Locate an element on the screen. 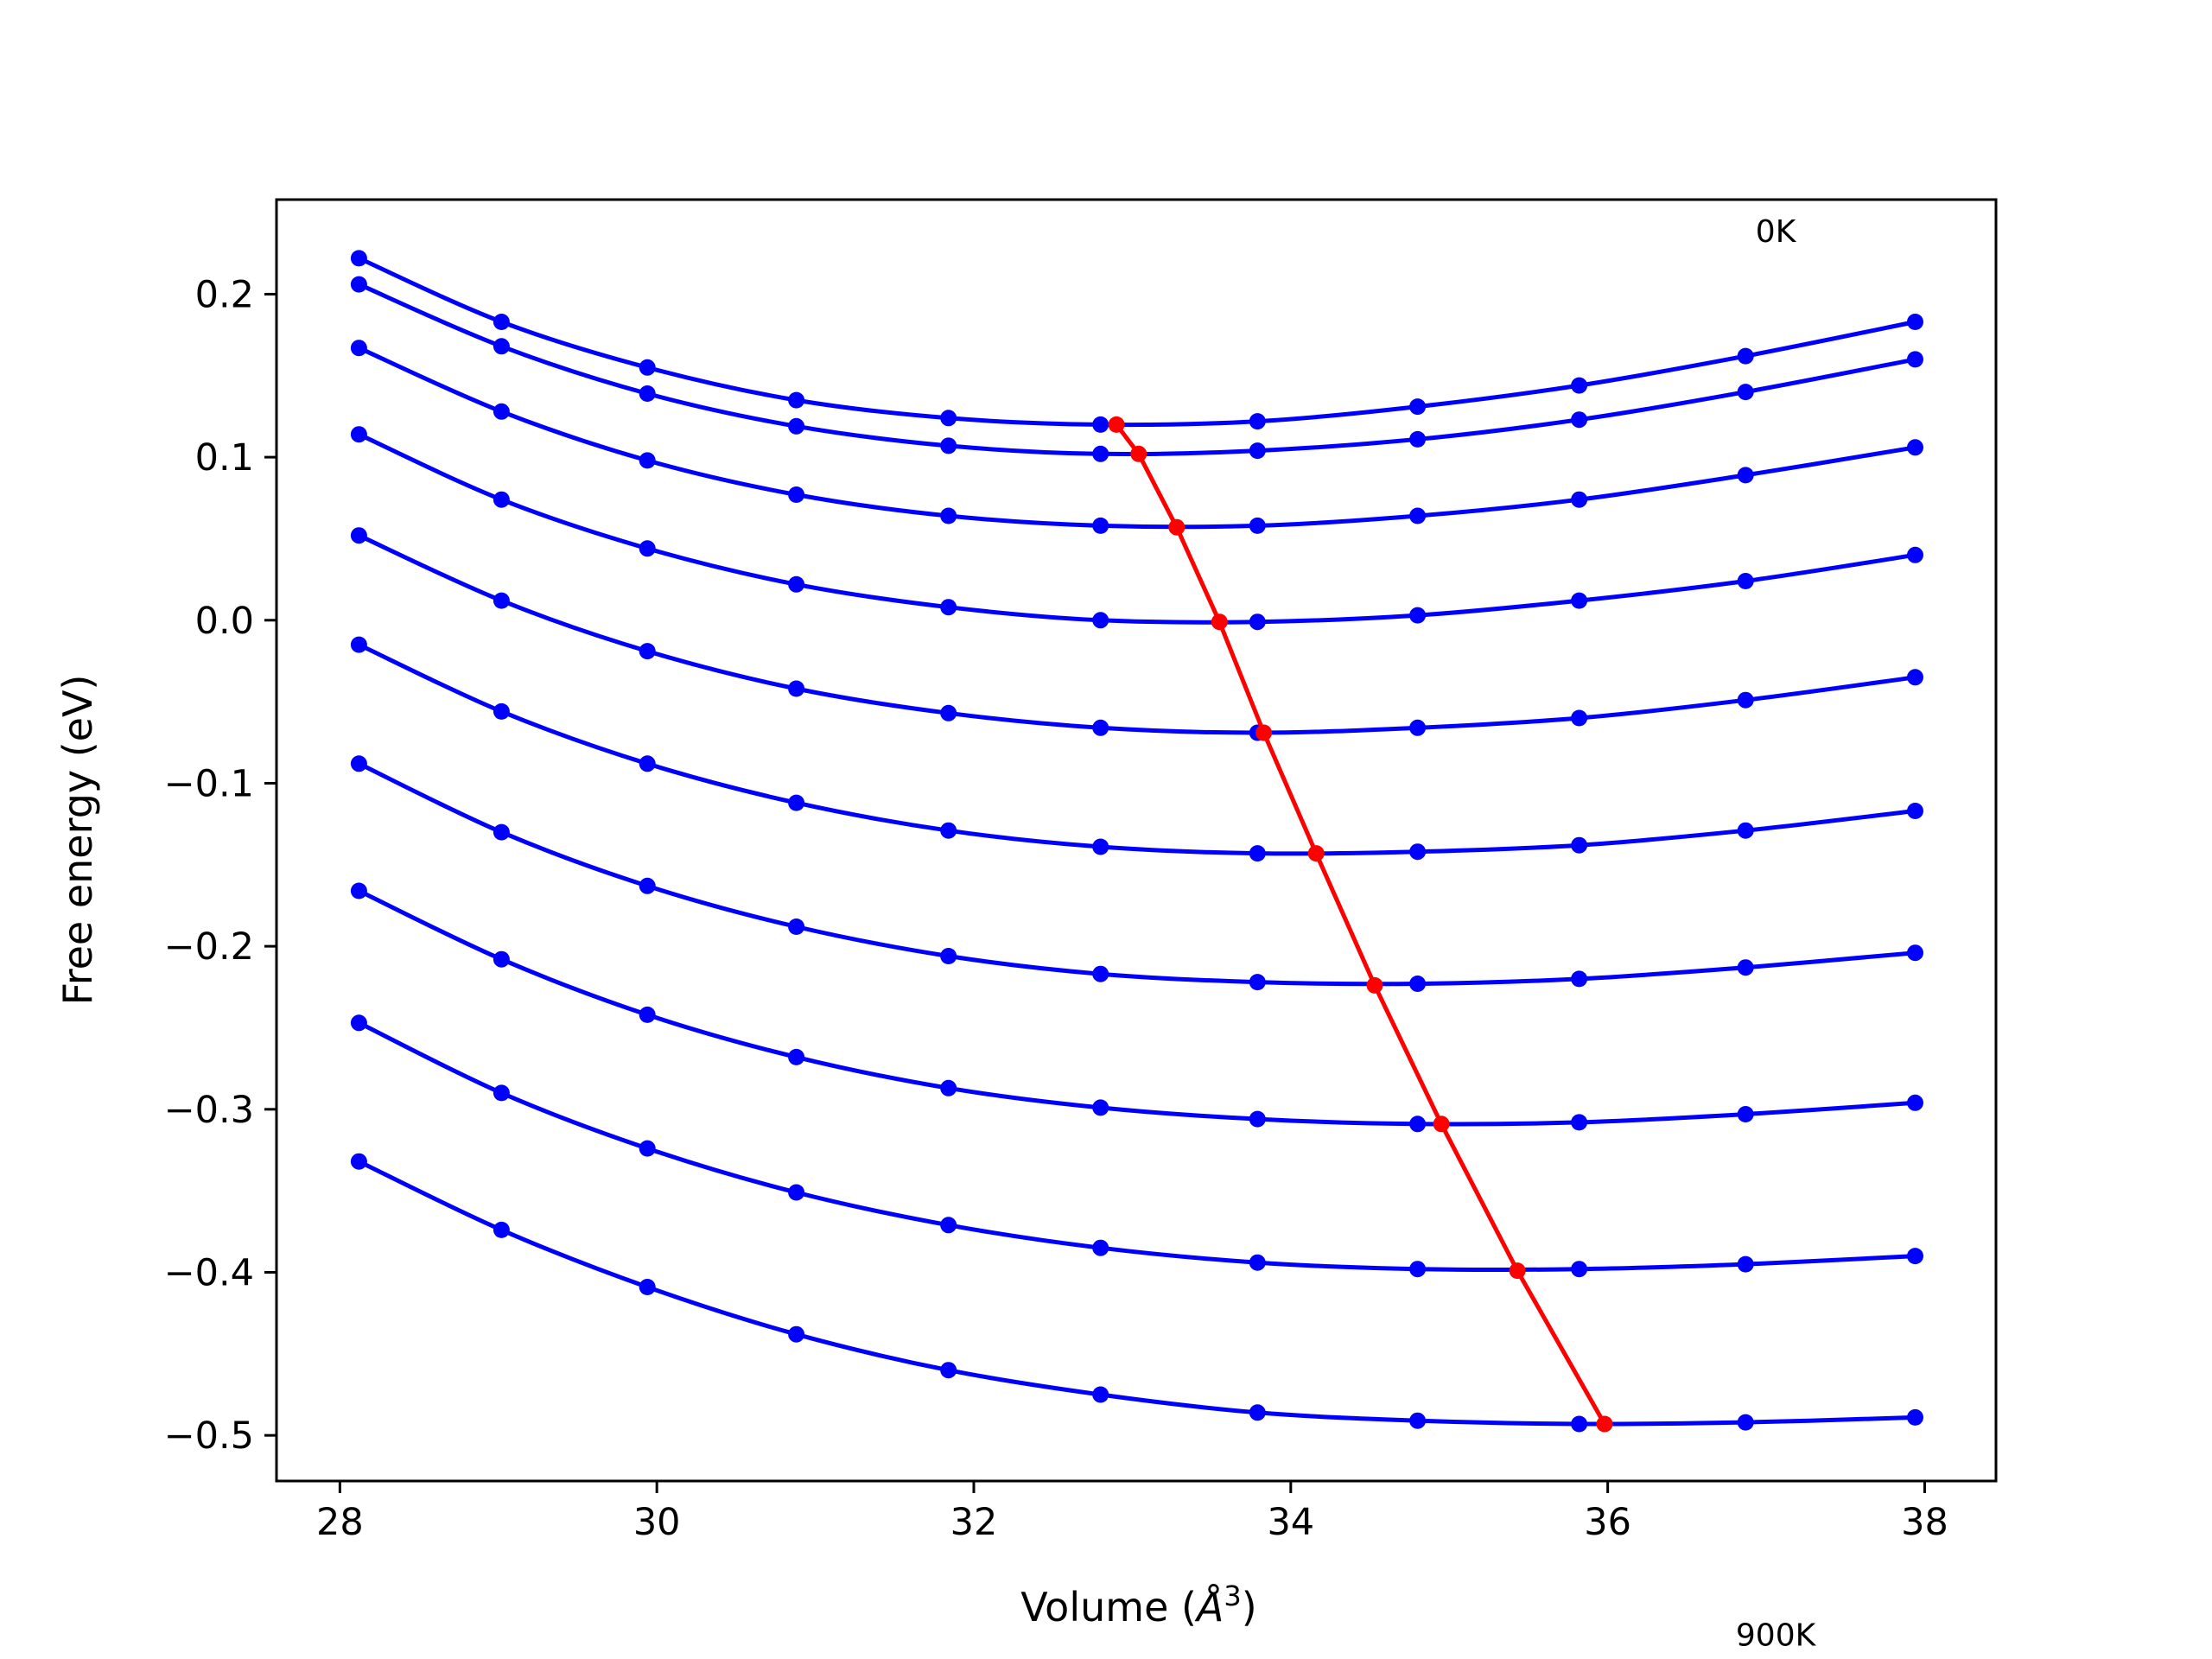  annotations: 0K 900K is located at coordinates (1776, 934).